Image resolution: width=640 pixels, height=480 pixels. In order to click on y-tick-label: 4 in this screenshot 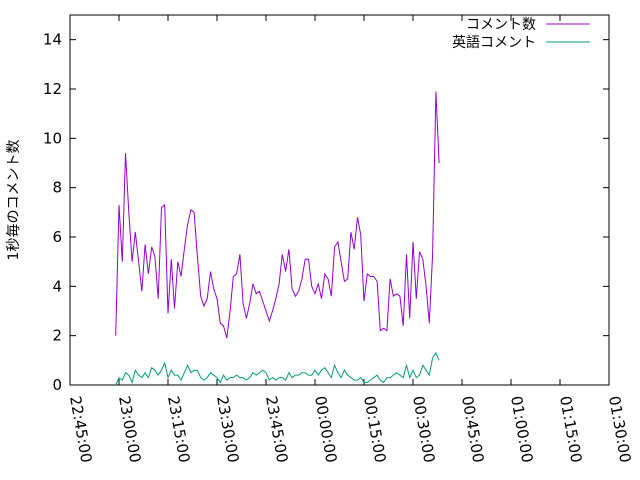, I will do `click(57, 286)`.